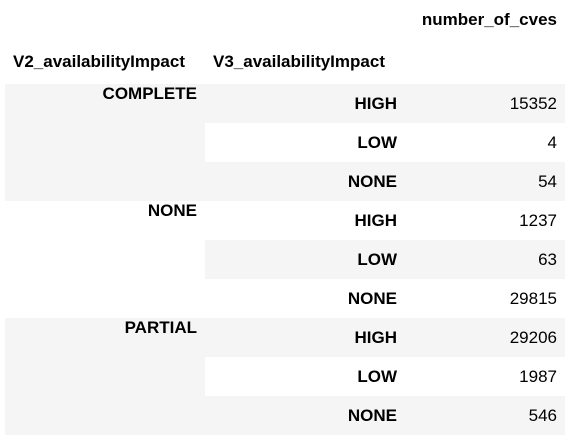  I want to click on row-group-label: COMPLETE, so click(105, 142).